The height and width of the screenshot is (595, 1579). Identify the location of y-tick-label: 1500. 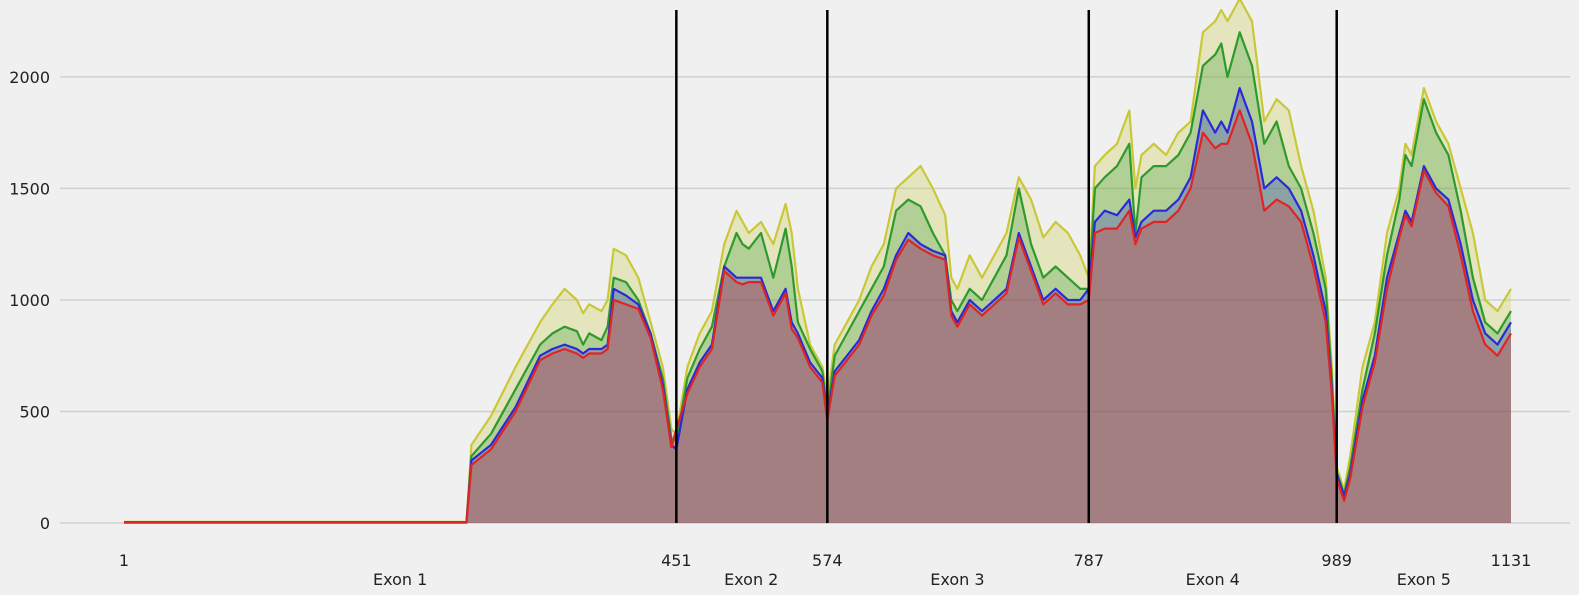
(29, 188).